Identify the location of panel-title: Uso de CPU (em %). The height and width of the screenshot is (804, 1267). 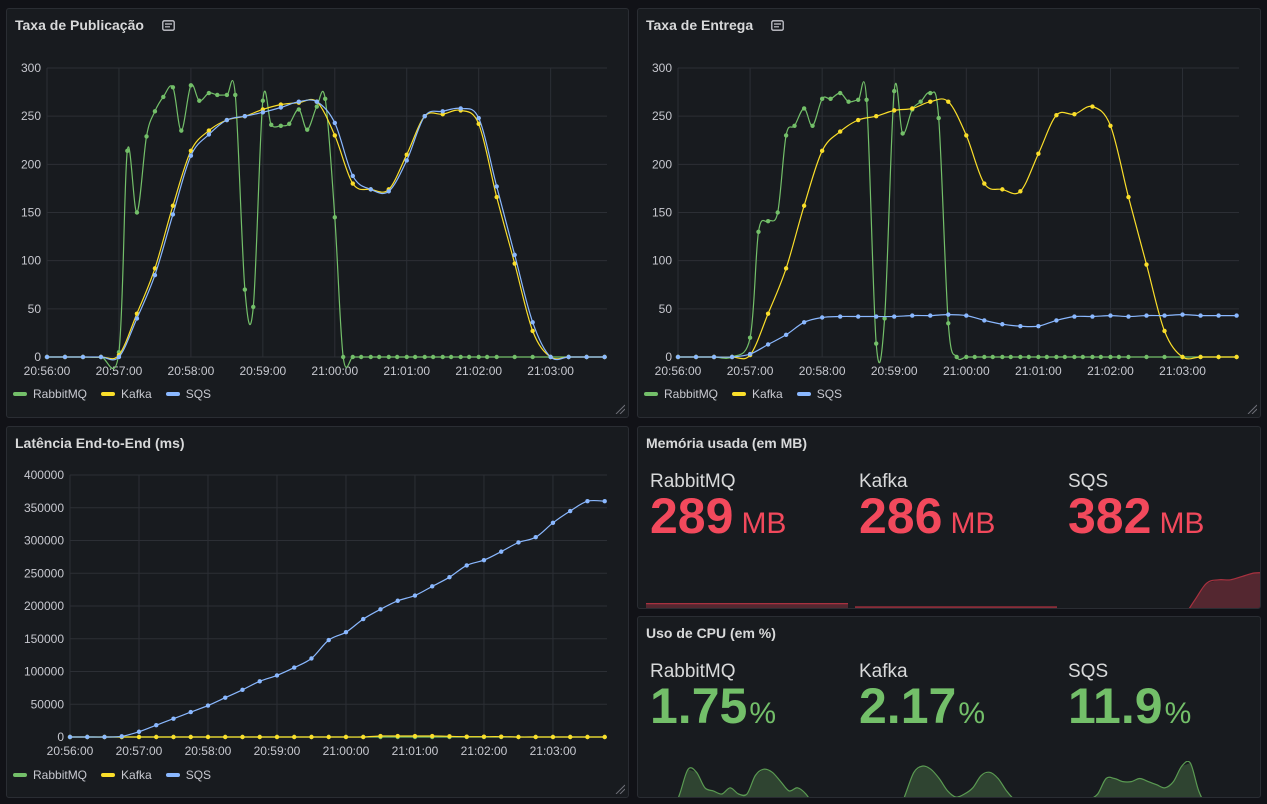
(711, 633).